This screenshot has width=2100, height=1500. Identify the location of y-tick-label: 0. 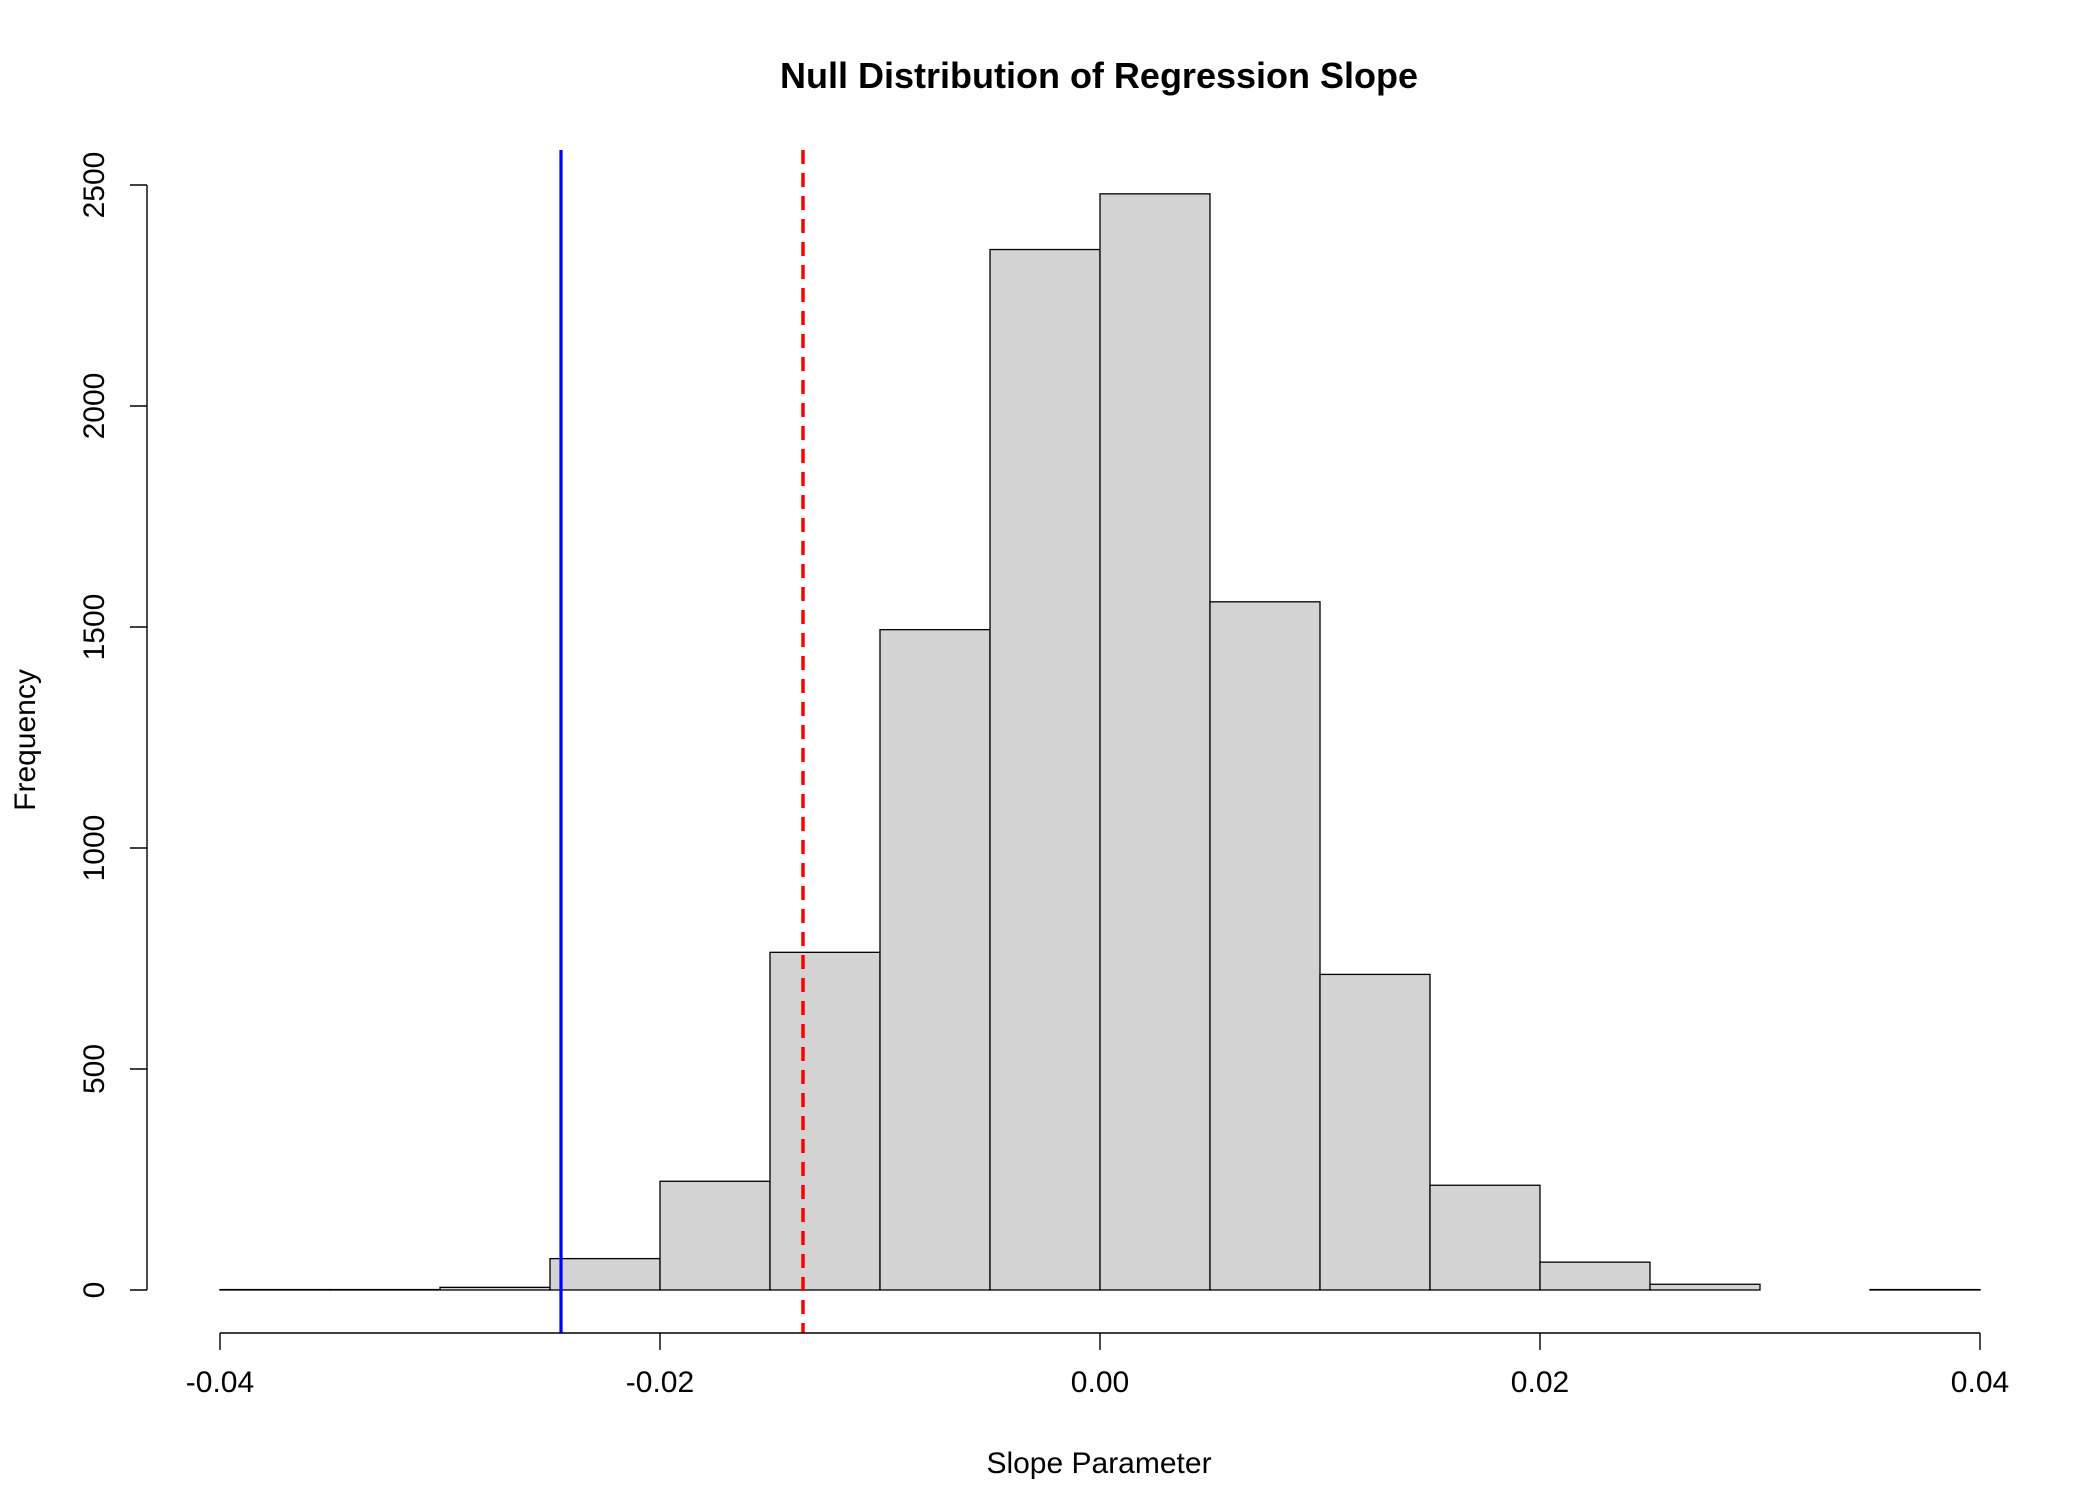
(94, 1290).